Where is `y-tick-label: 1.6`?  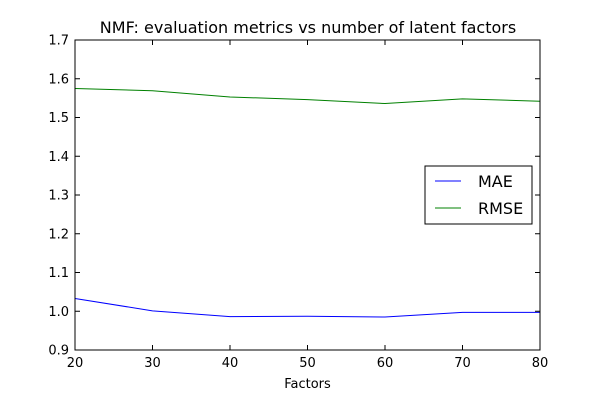 y-tick-label: 1.6 is located at coordinates (58, 79).